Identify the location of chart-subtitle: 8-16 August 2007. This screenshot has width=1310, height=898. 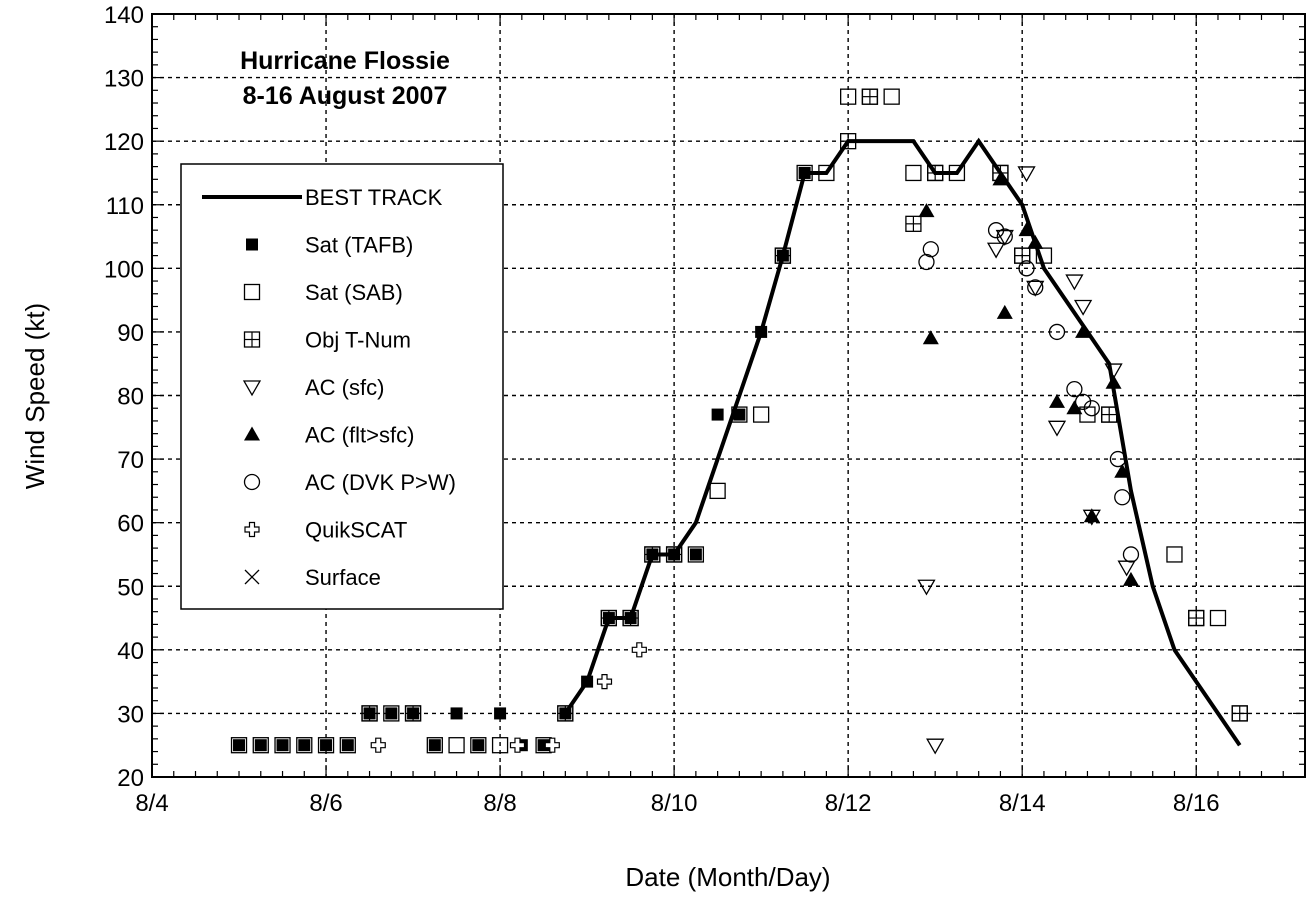
(345, 96).